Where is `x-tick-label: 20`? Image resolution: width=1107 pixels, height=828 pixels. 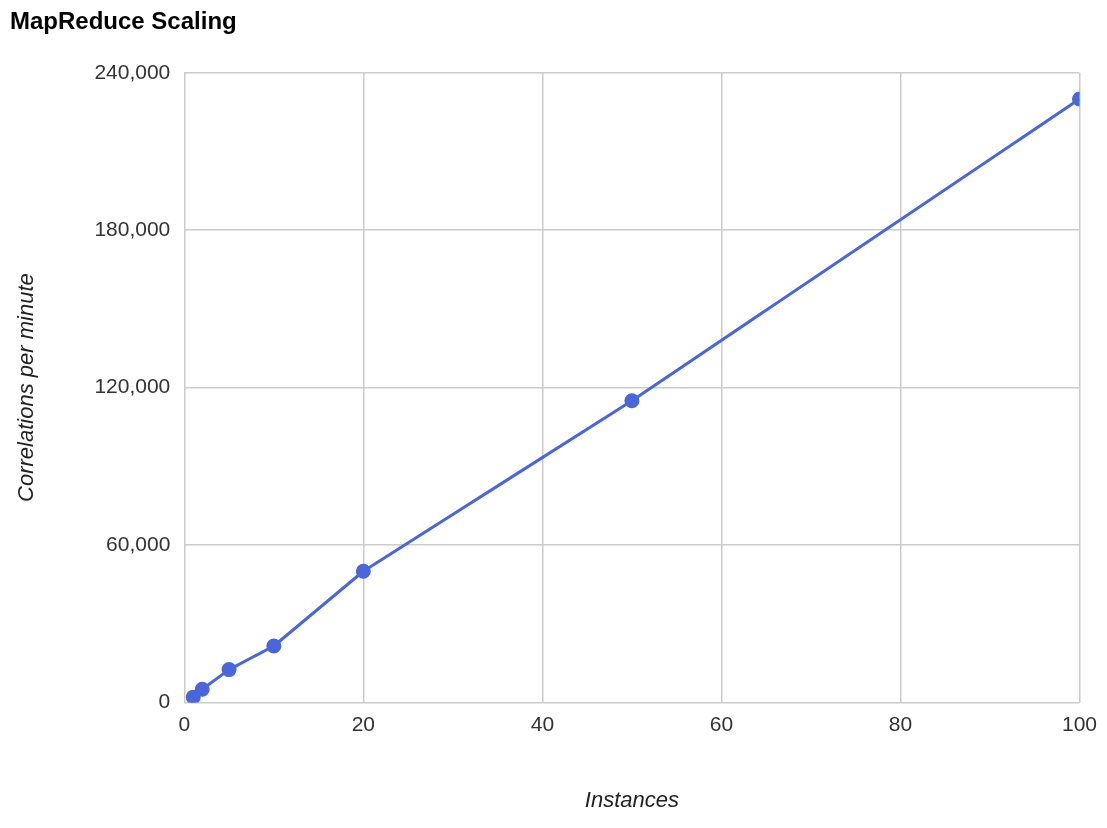
x-tick-label: 20 is located at coordinates (363, 723).